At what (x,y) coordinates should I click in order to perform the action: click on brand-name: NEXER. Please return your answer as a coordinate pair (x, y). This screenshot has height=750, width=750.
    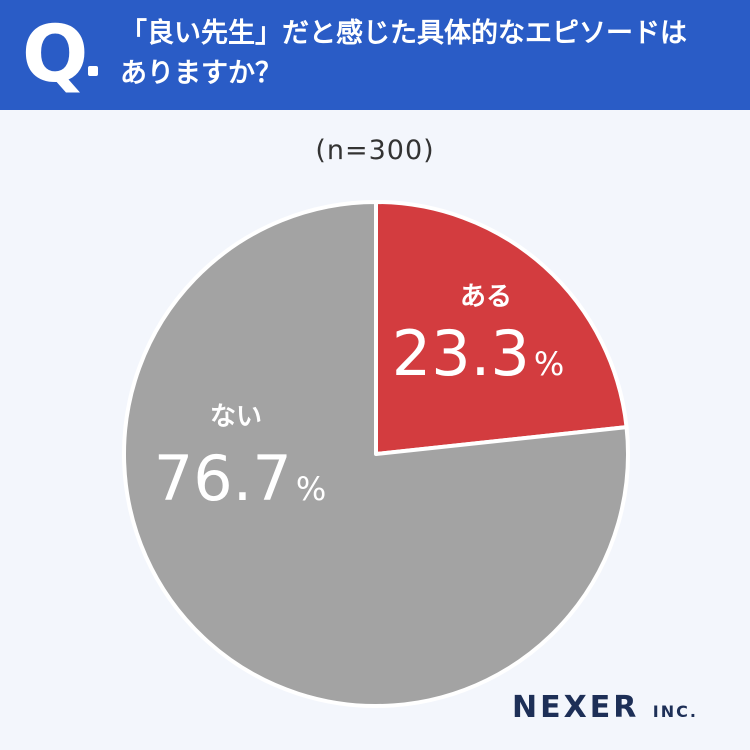
    Looking at the image, I should click on (576, 707).